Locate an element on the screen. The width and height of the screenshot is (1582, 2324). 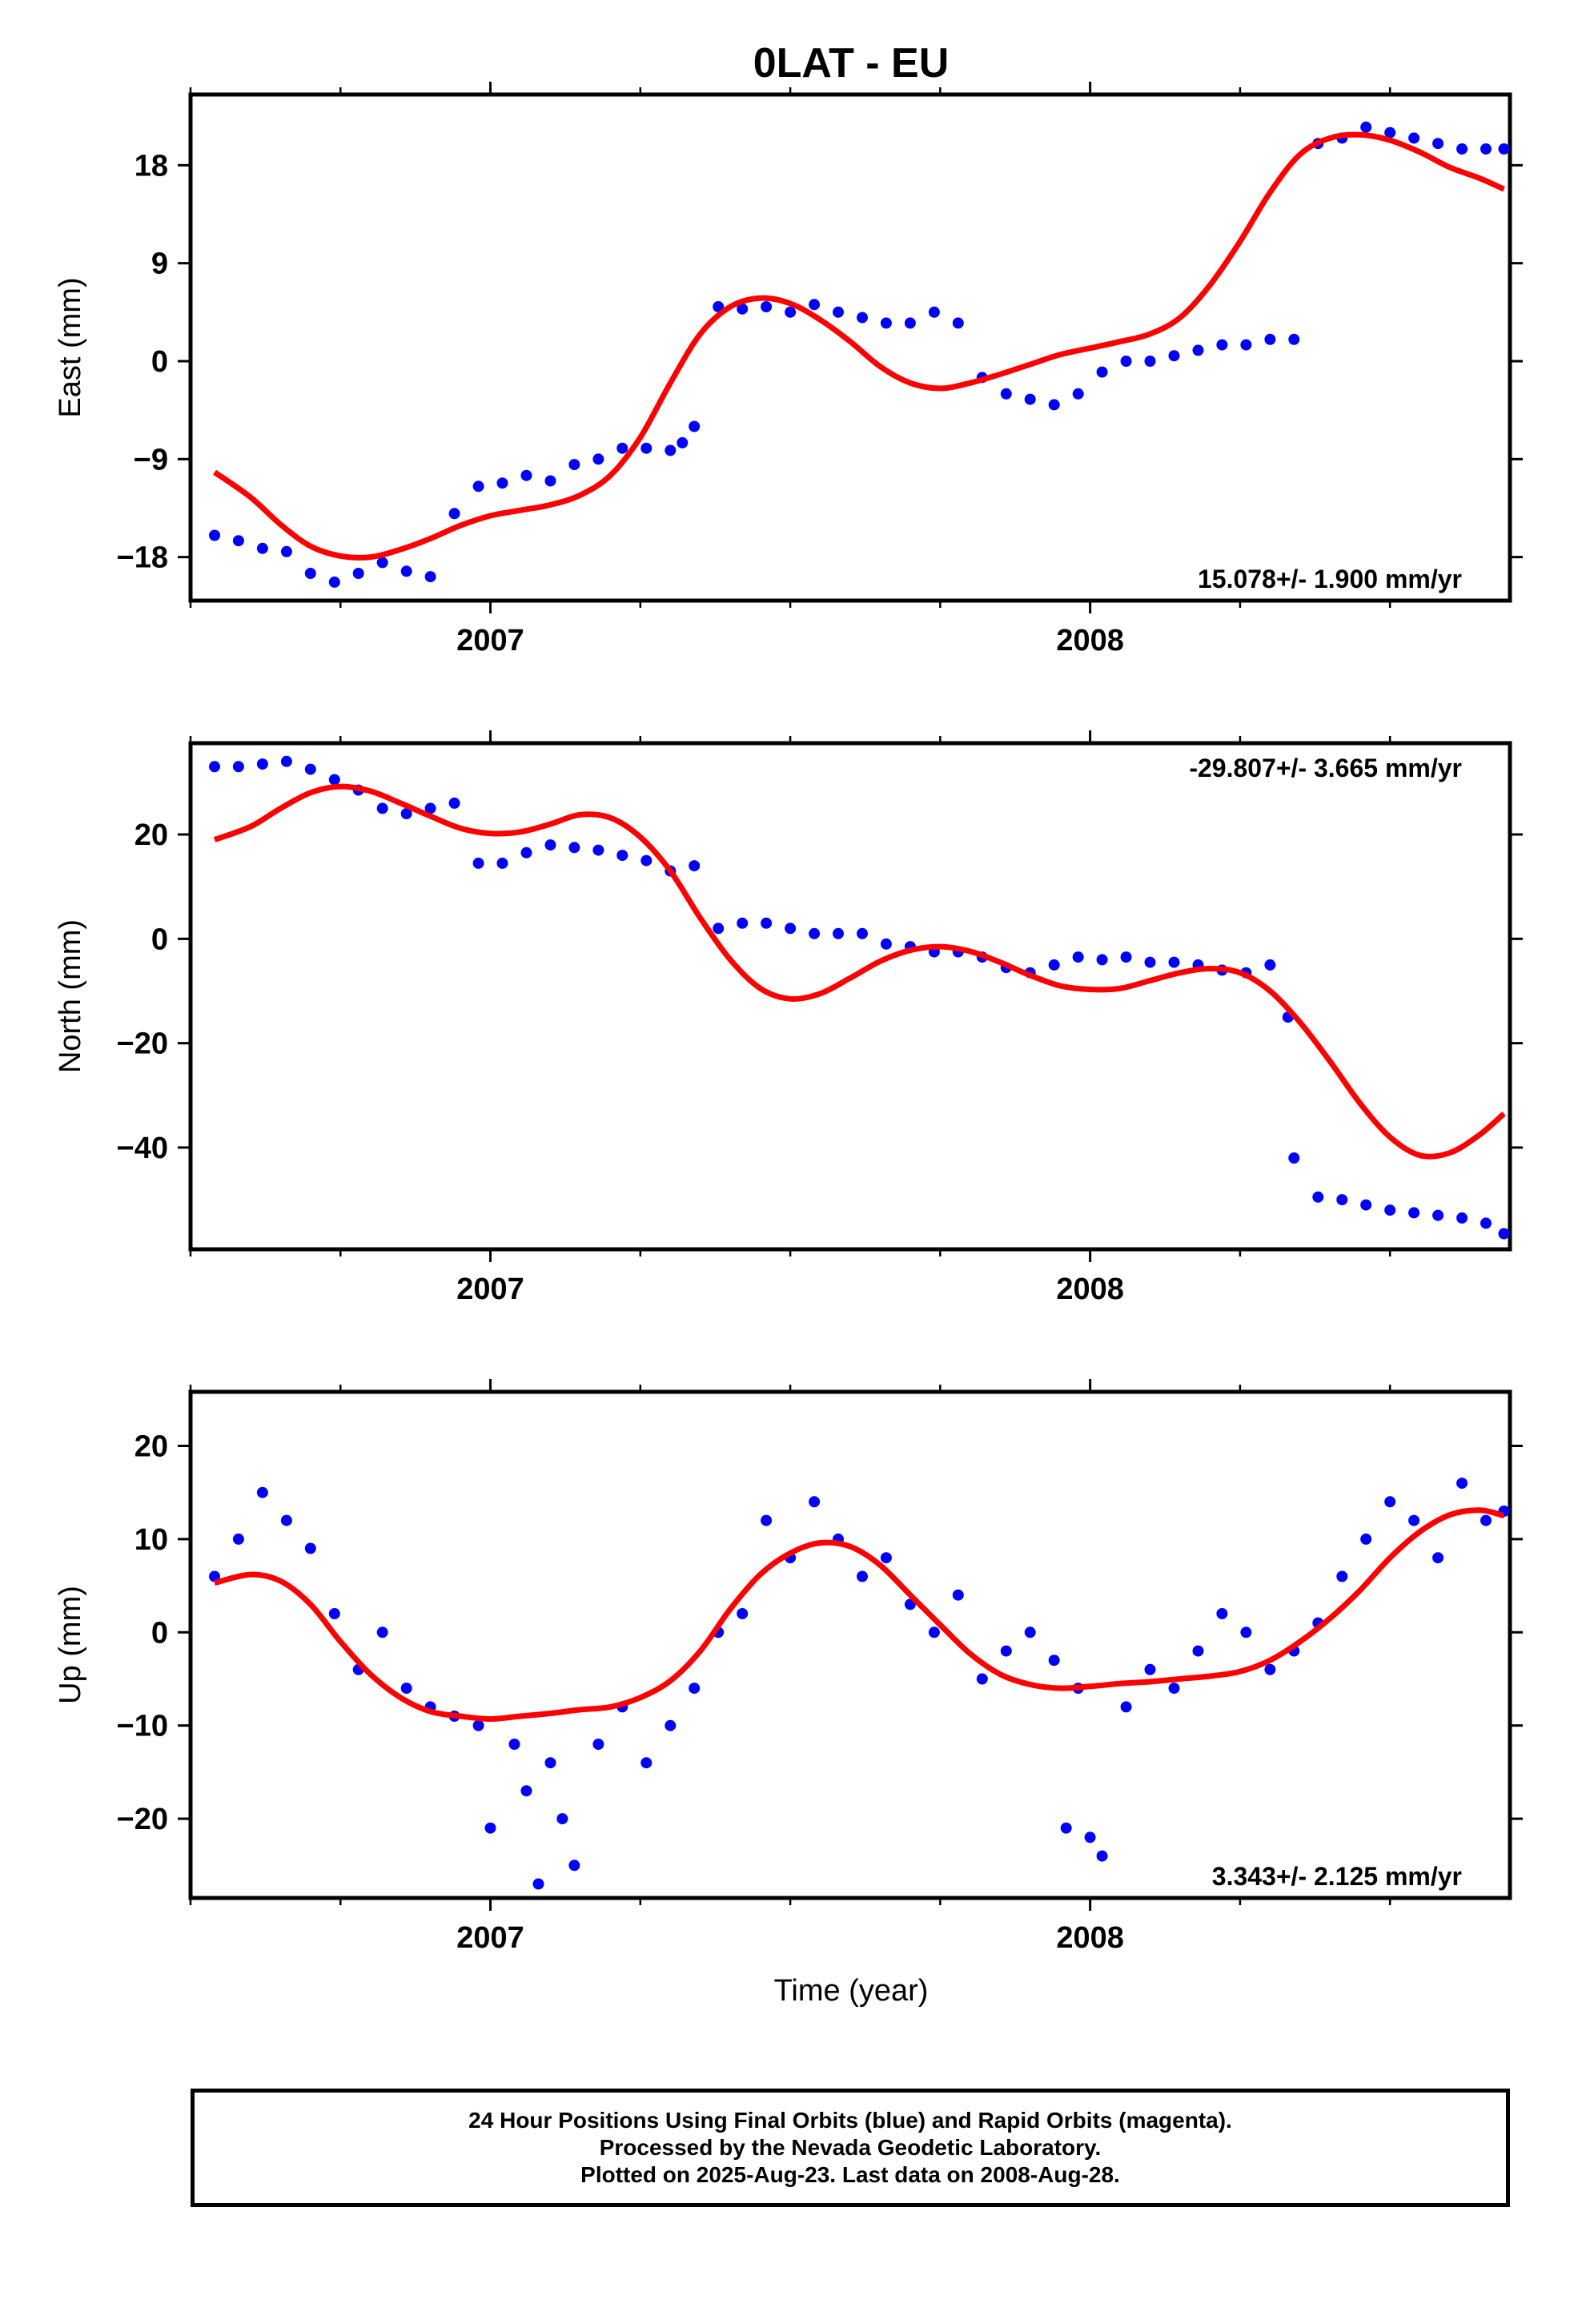
east-ytick-label: −9 is located at coordinates (151, 459).